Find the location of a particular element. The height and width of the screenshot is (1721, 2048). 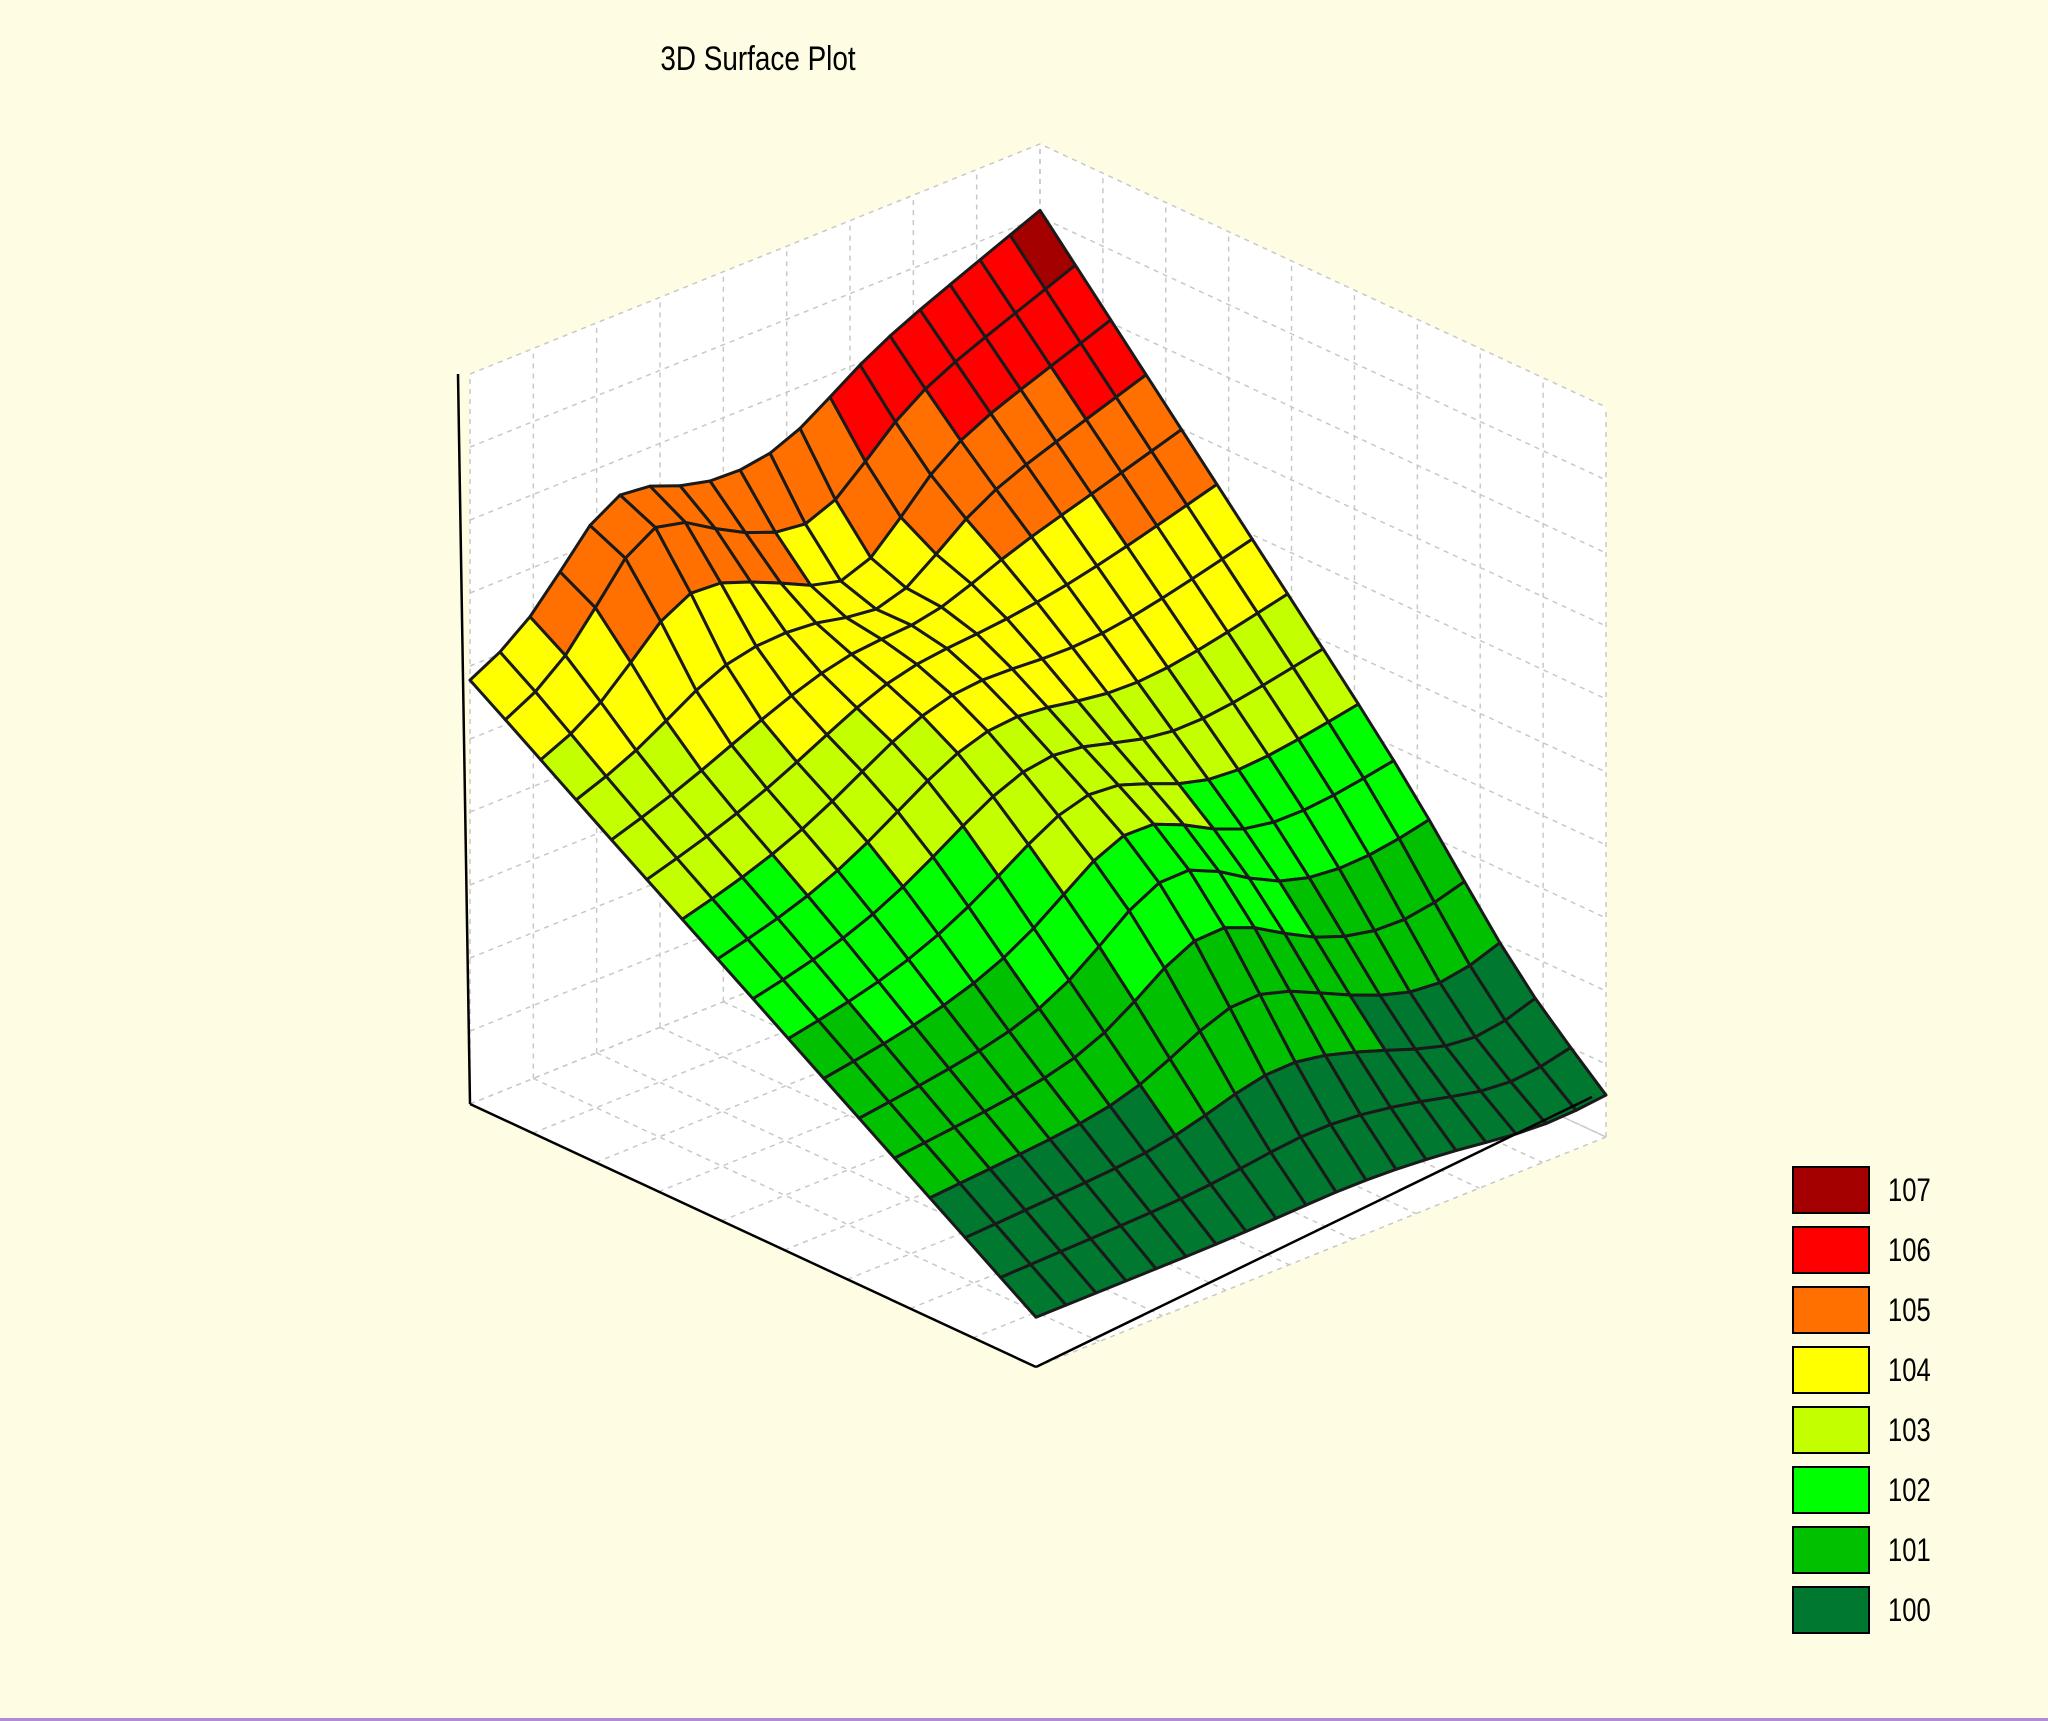

legend-item: 102 is located at coordinates (1877, 1491).